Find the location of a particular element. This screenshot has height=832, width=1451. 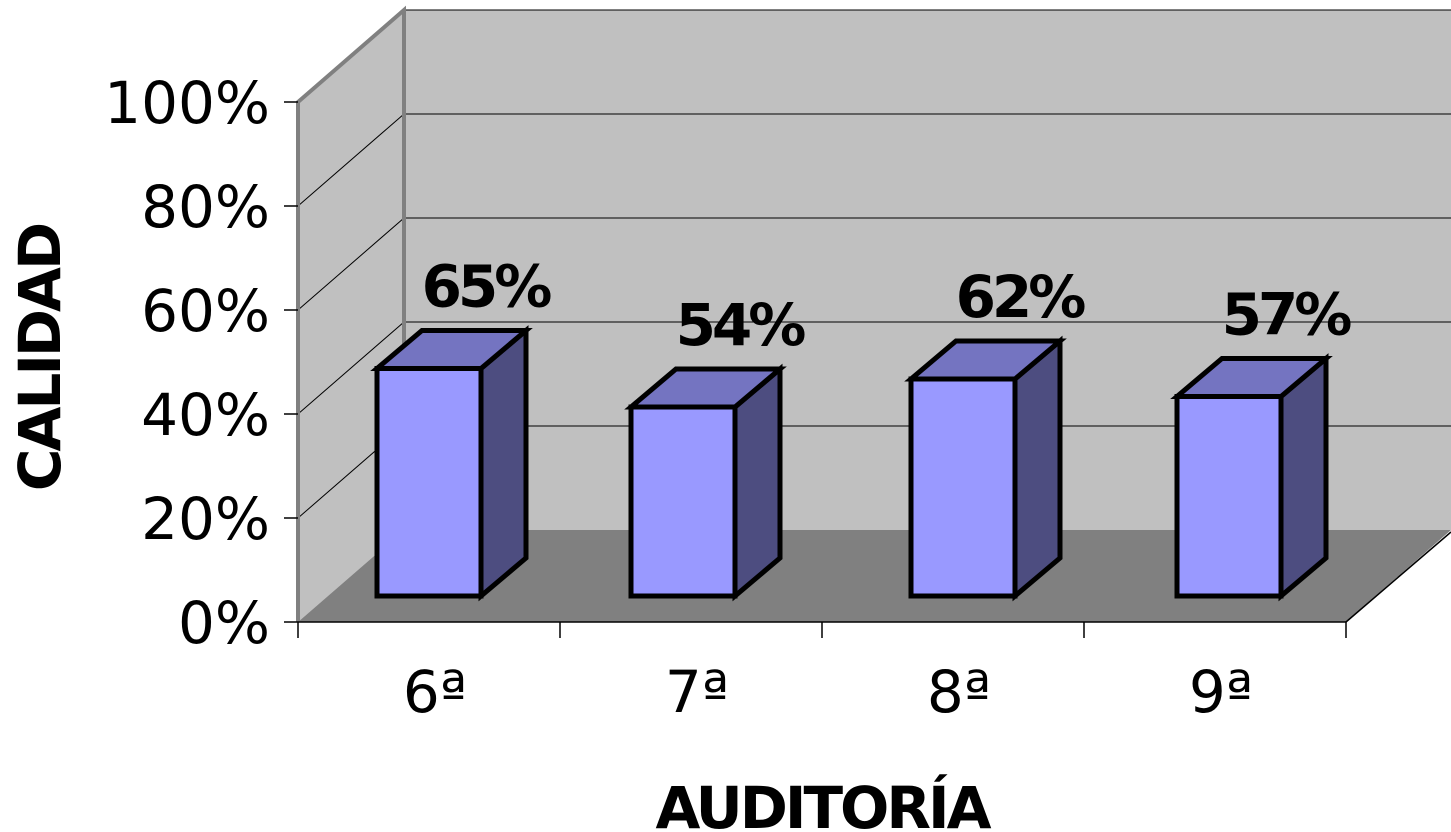

x-category-label: 9ª is located at coordinates (1221, 692).